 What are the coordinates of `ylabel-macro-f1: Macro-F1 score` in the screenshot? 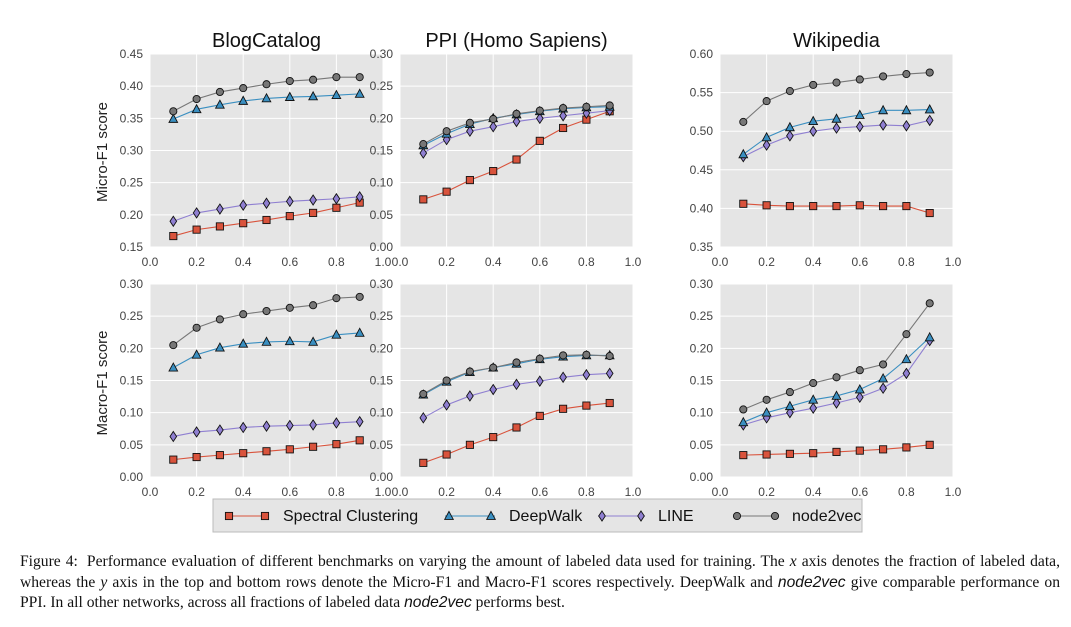 It's located at (102, 382).